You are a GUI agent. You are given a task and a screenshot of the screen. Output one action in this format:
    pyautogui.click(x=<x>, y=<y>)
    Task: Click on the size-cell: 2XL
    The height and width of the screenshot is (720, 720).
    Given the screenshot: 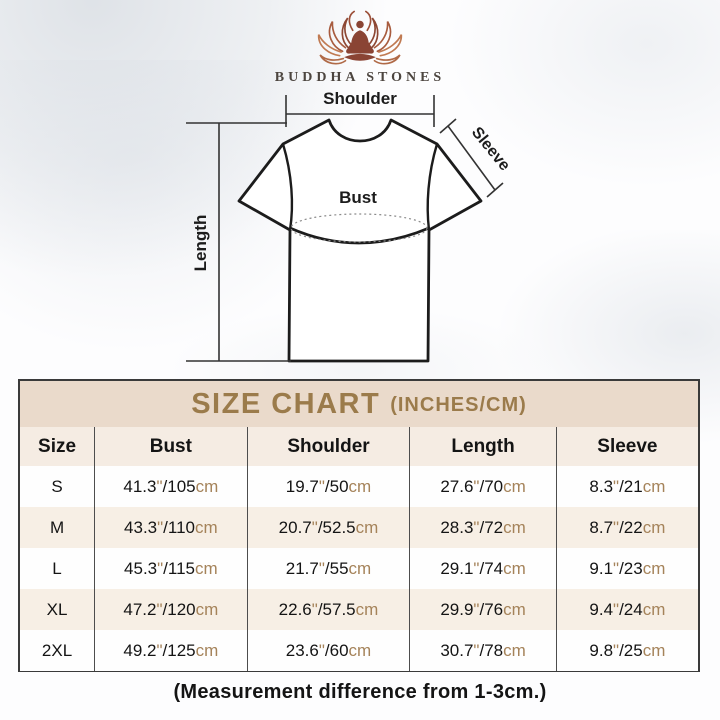 What is the action you would take?
    pyautogui.click(x=58, y=650)
    